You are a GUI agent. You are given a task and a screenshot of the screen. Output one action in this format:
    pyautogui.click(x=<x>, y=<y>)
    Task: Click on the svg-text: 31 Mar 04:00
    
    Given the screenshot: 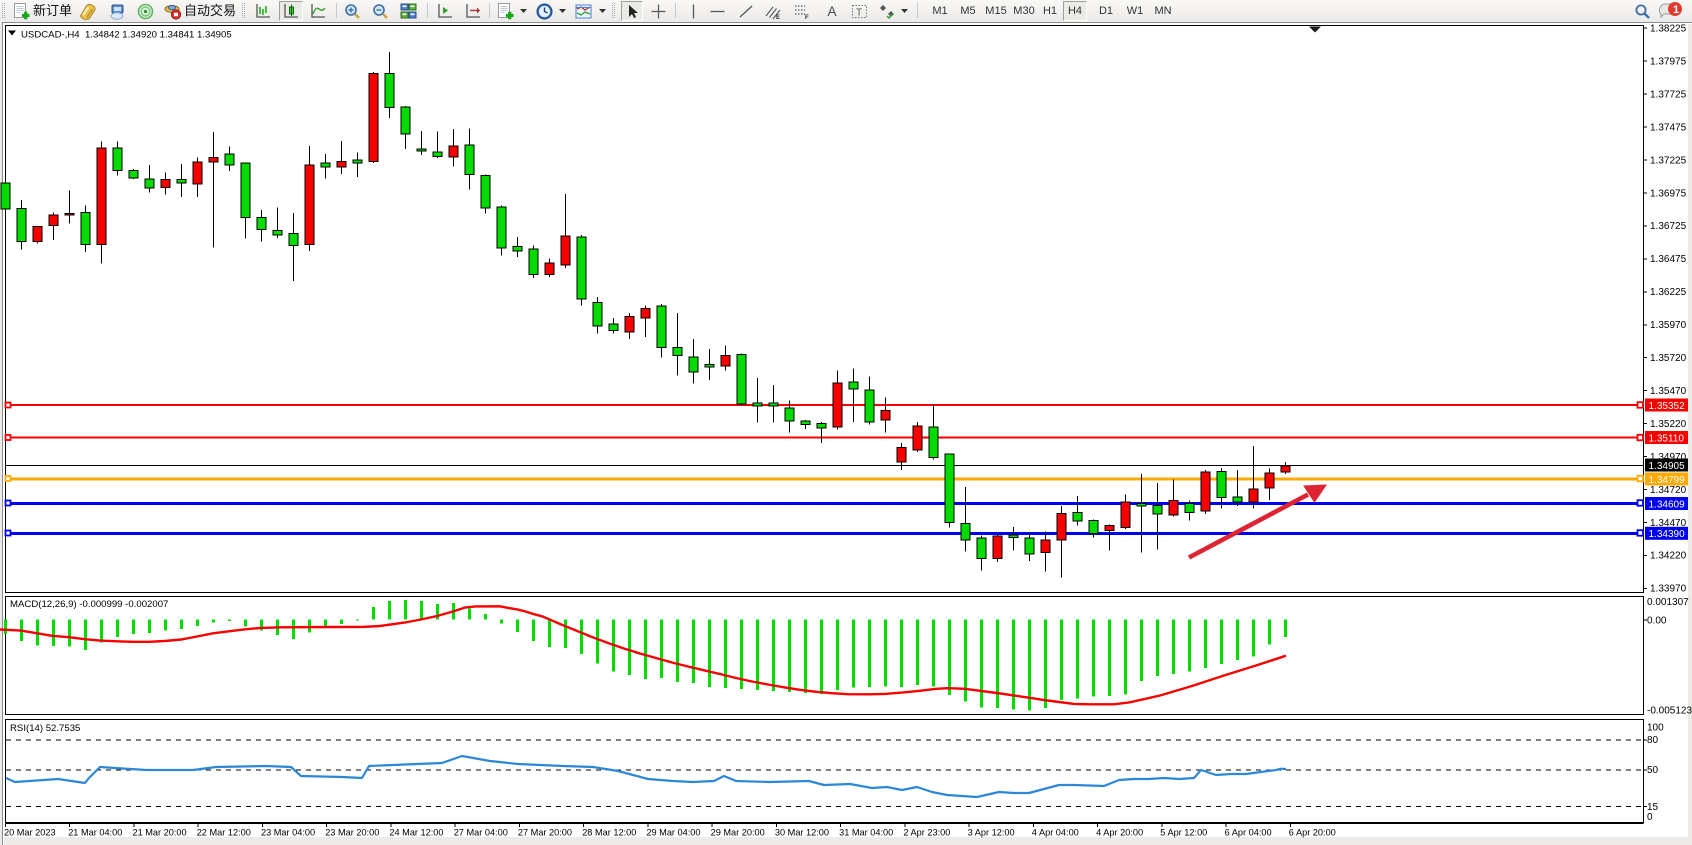 What is the action you would take?
    pyautogui.click(x=866, y=833)
    